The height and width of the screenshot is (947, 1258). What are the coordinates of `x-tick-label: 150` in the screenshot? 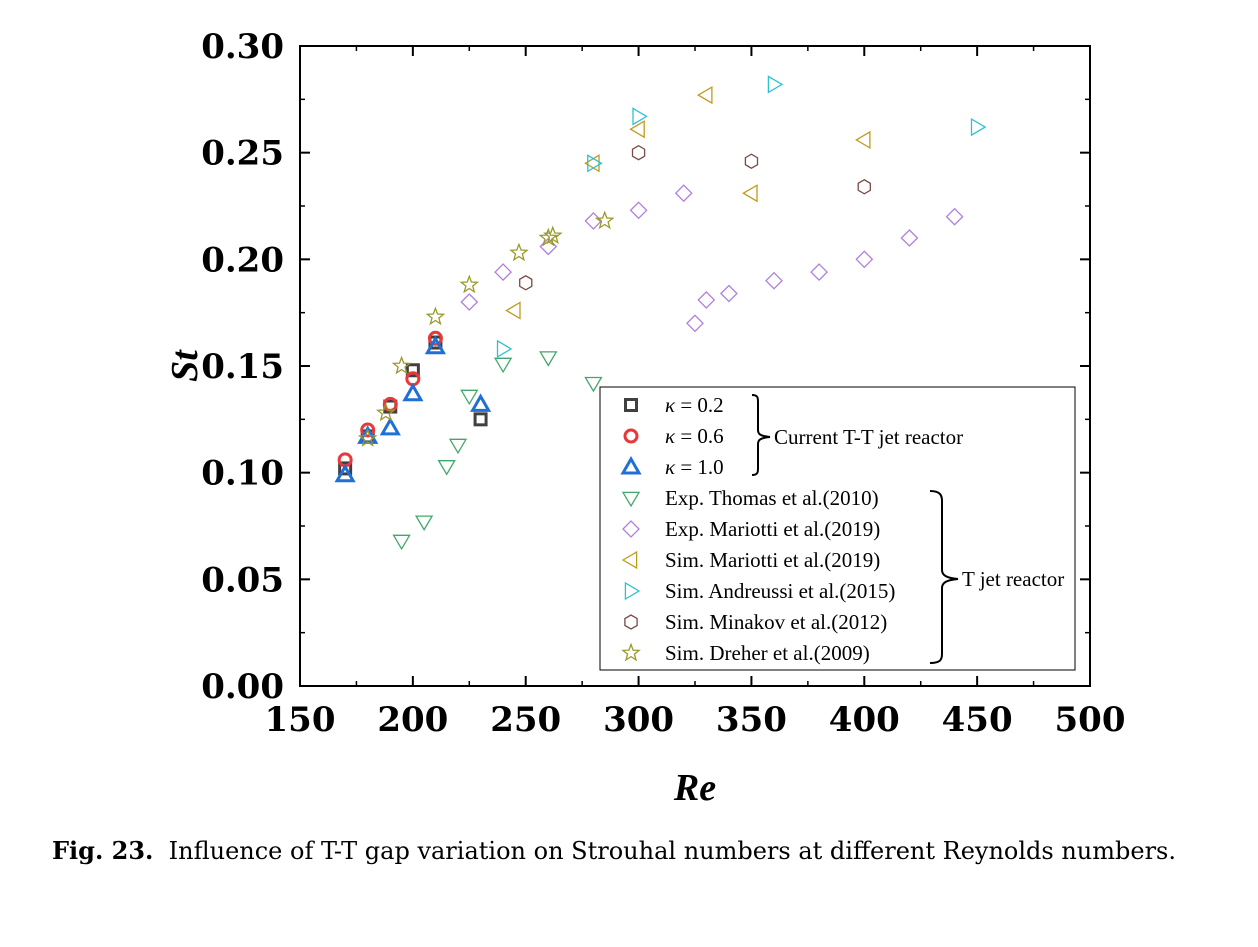 It's located at (300, 720).